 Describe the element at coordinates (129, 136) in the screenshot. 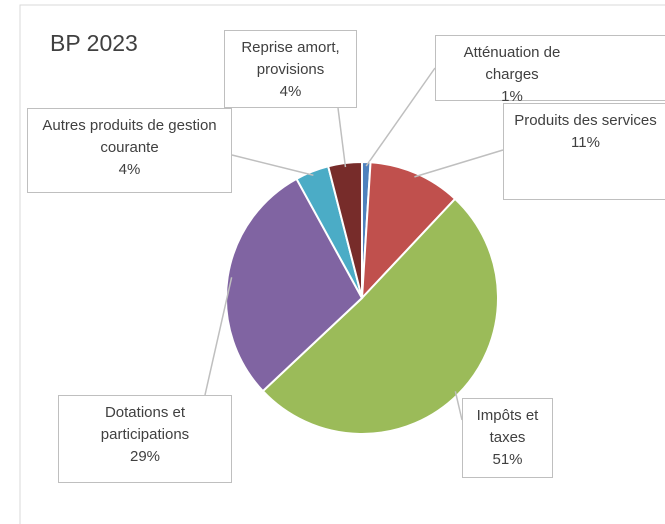

I see `label-category: Autres produits de gestion courante` at that location.